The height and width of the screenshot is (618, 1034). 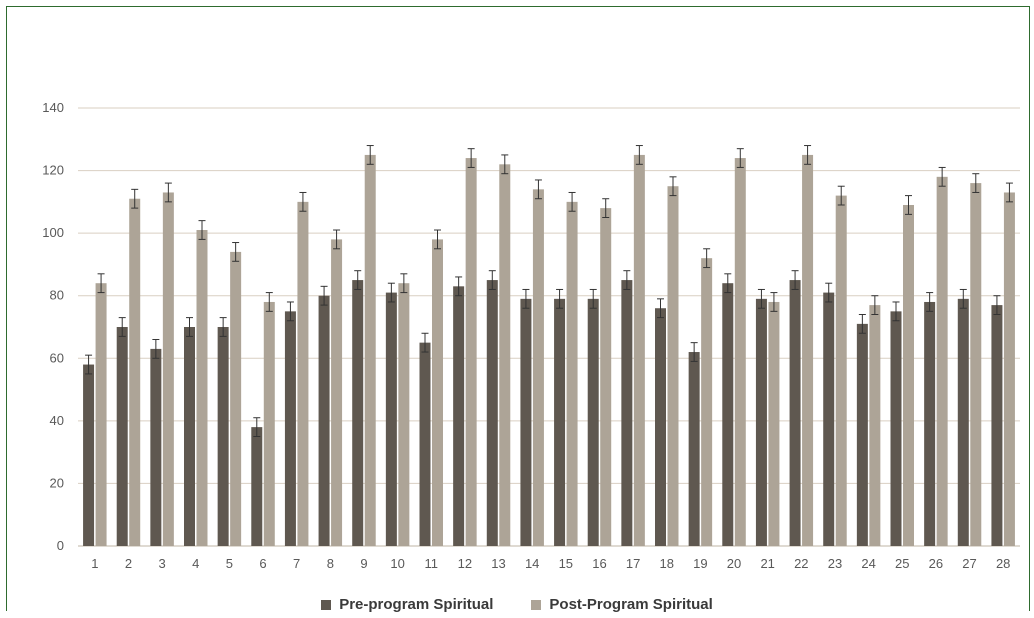 I want to click on x-tick-label: 18, so click(x=667, y=563).